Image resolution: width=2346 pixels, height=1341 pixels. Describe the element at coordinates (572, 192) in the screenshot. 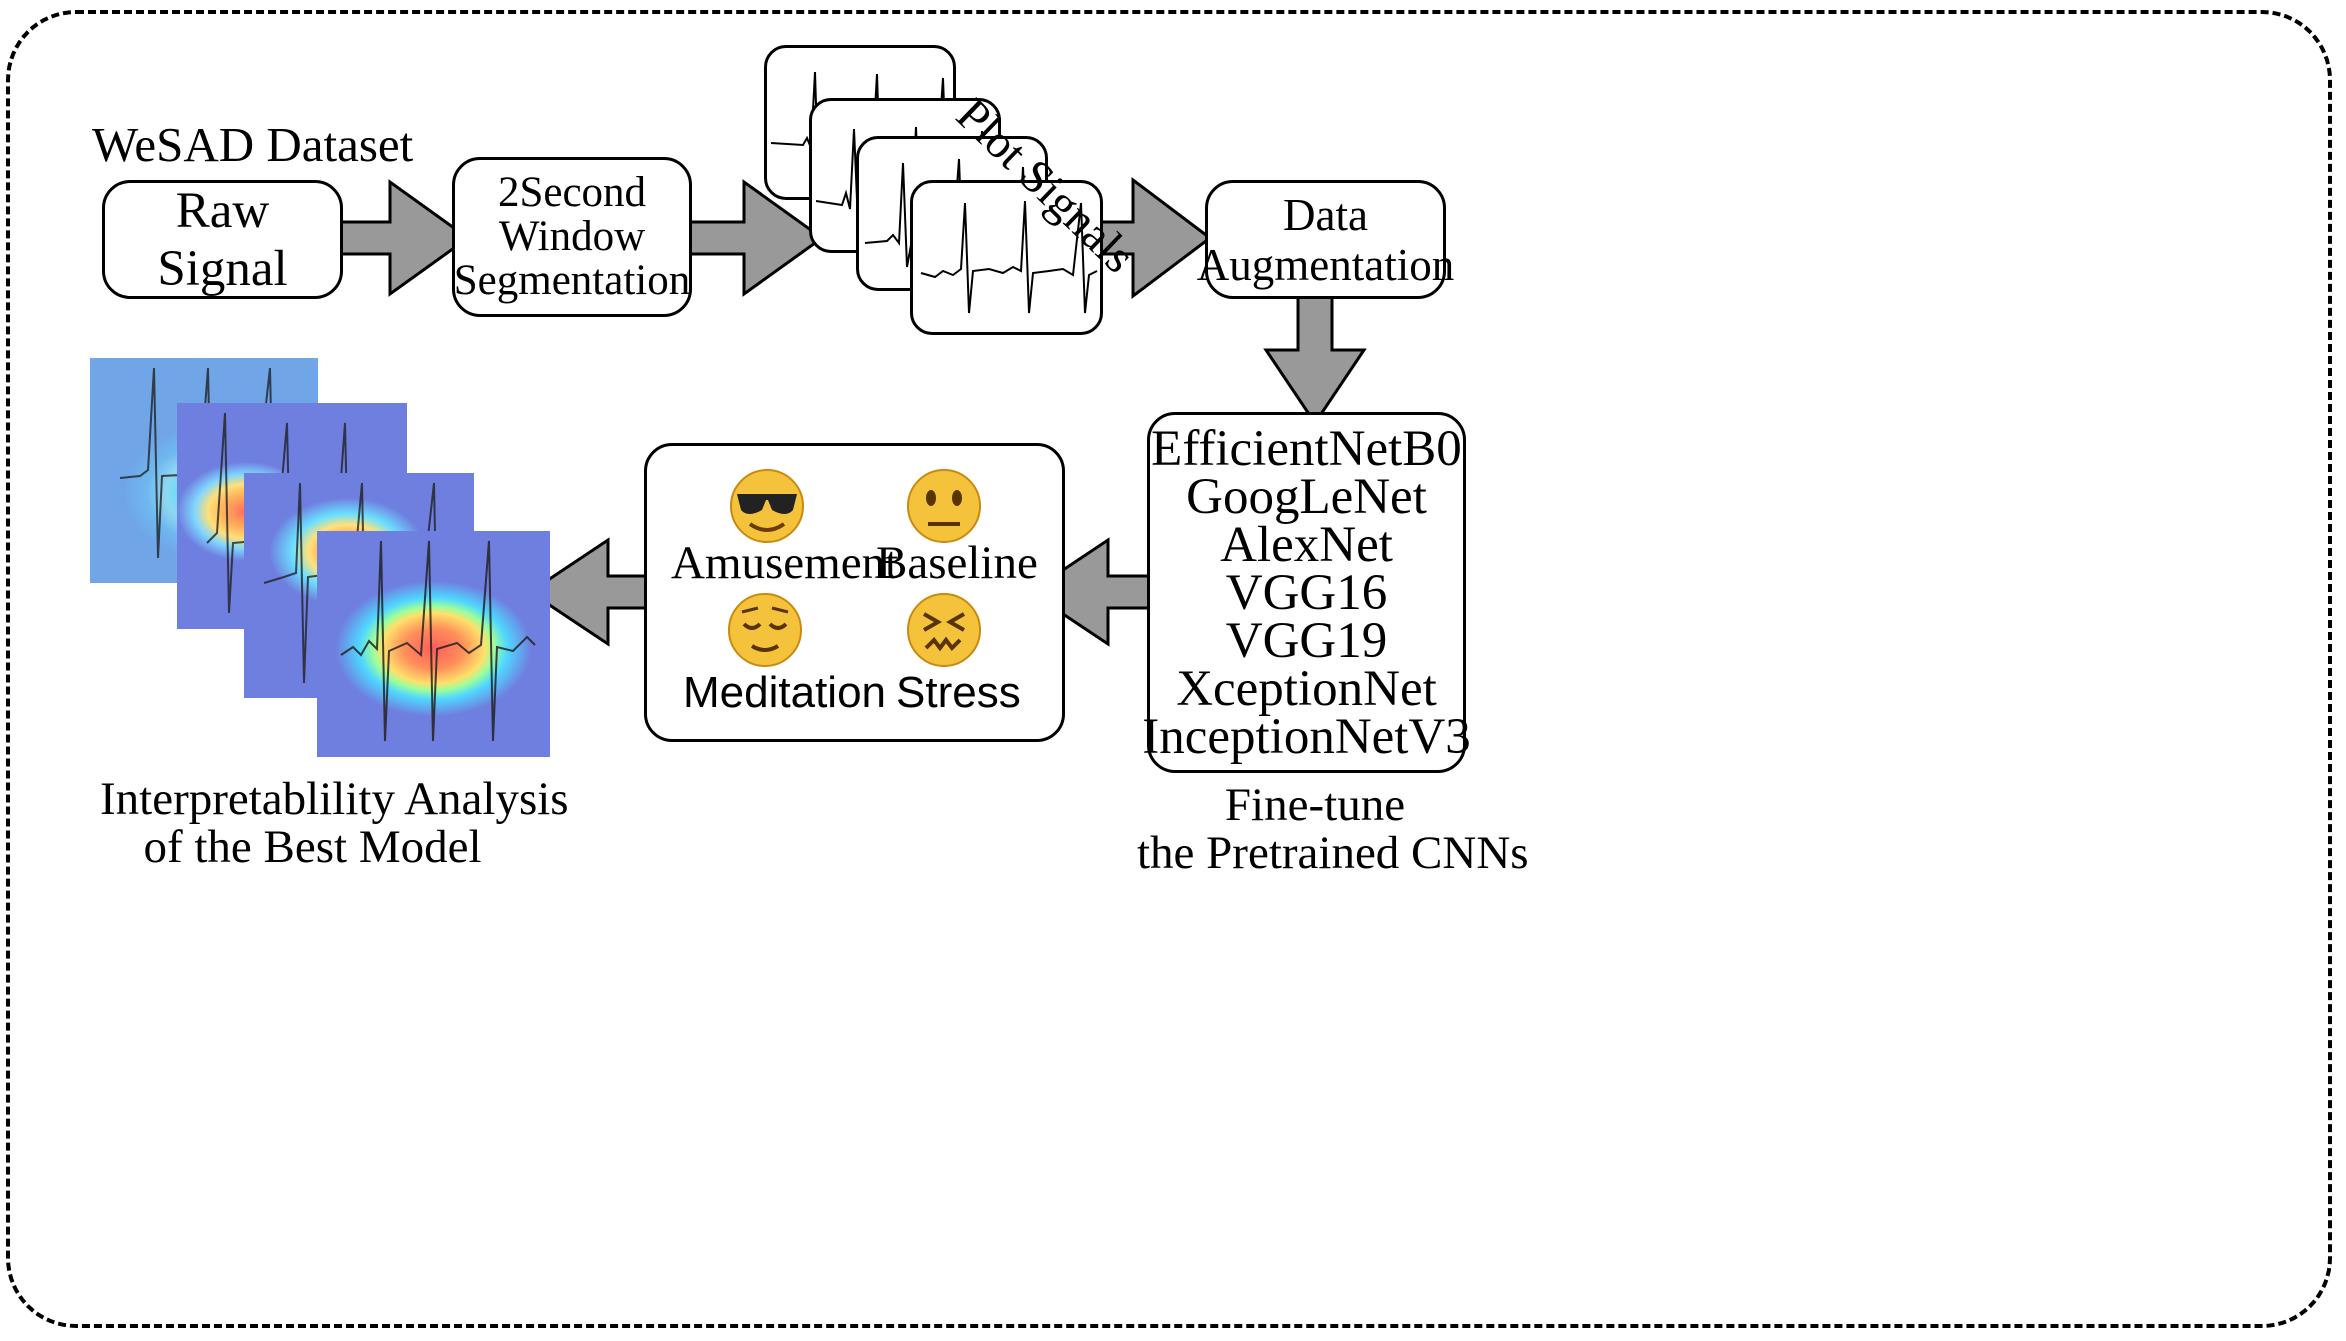

I see `segmentation-line1: 2Second` at that location.